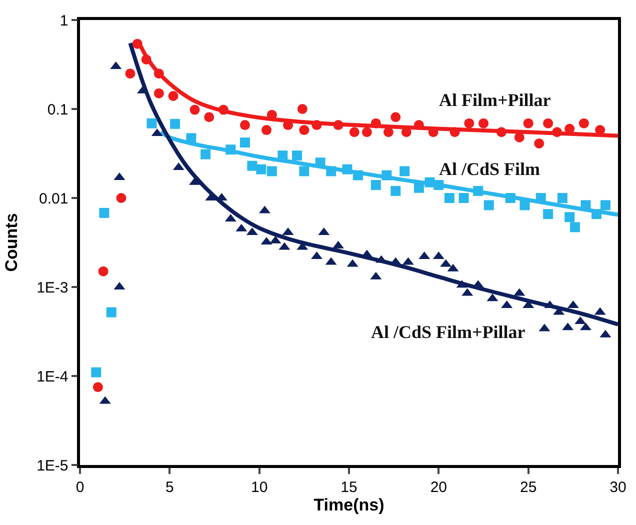 The width and height of the screenshot is (636, 525). Describe the element at coordinates (495, 100) in the screenshot. I see `series-label: Al Film+Pillar` at that location.